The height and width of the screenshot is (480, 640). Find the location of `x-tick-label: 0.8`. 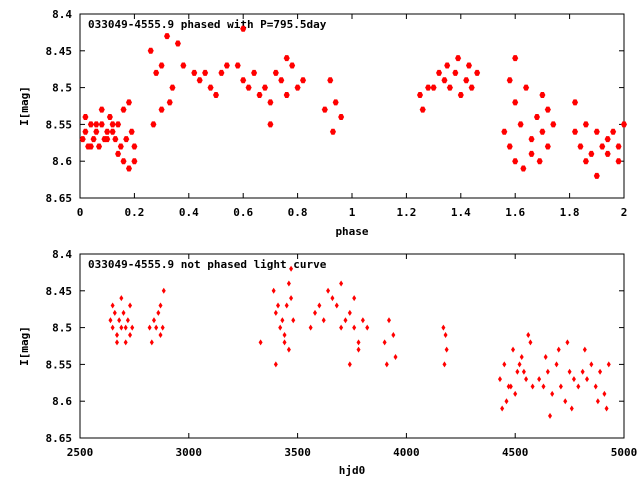

x-tick-label: 0.8 is located at coordinates (298, 212).